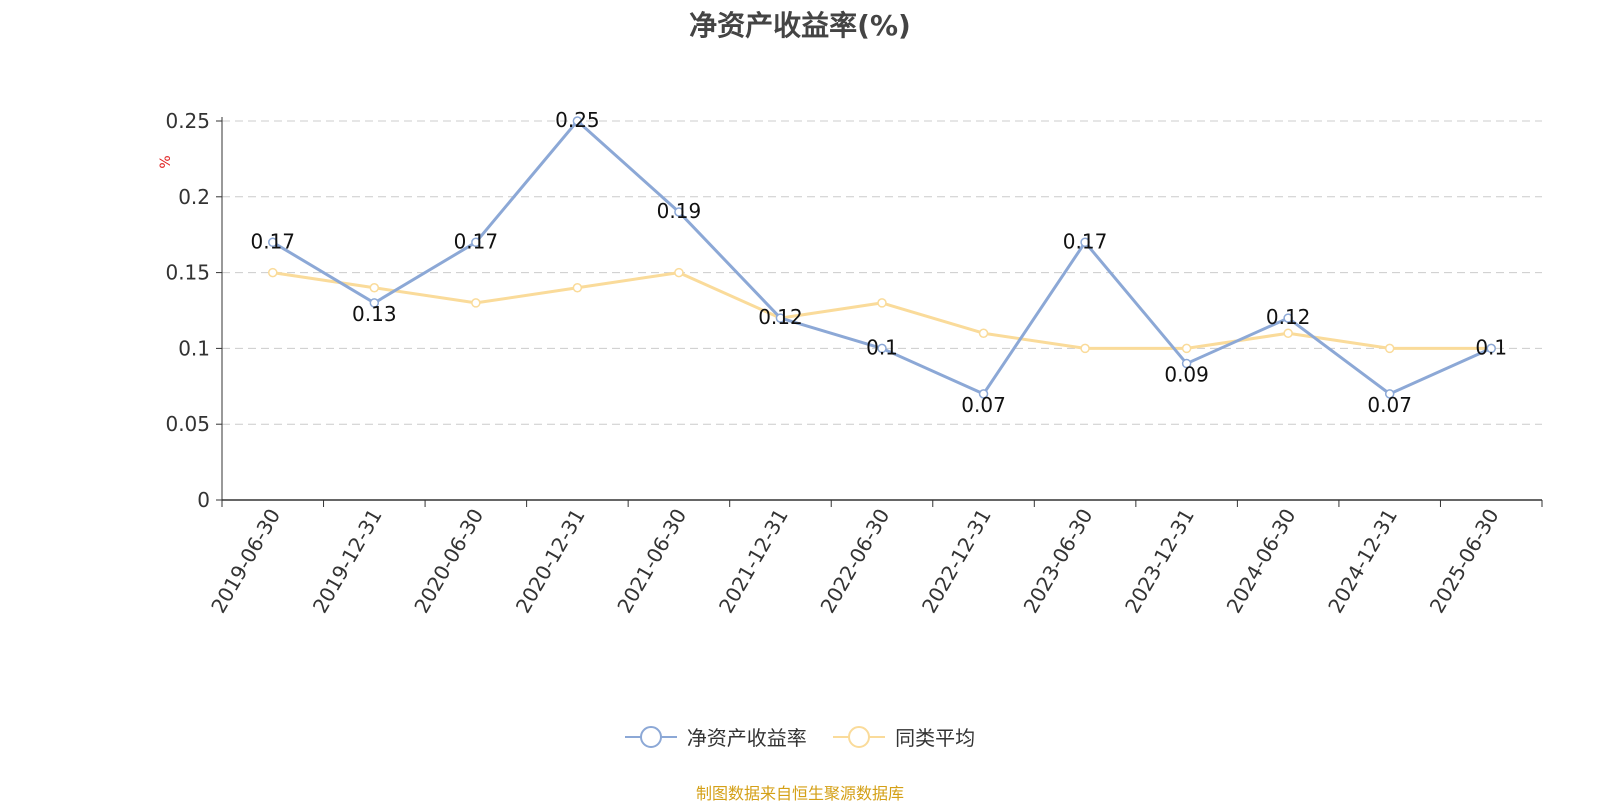 The image size is (1600, 804). What do you see at coordinates (203, 500) in the screenshot?
I see `y-tick-label: 0` at bounding box center [203, 500].